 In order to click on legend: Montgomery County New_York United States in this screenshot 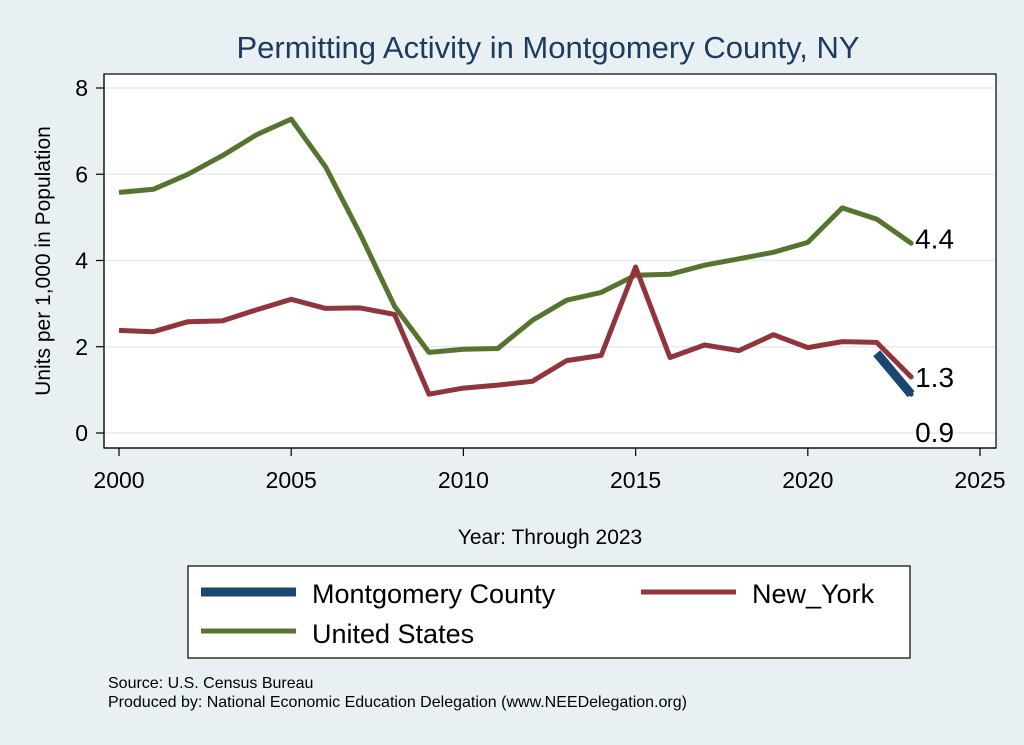, I will do `click(549, 612)`.